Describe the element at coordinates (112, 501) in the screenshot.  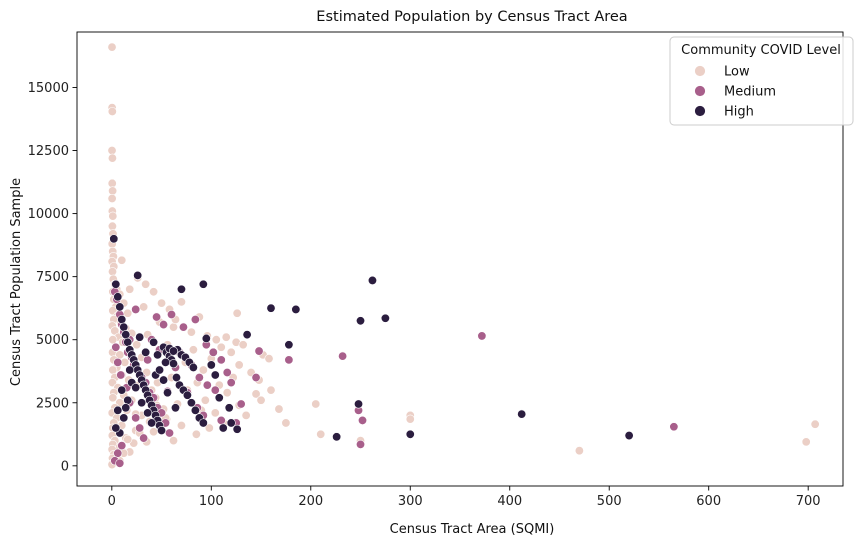
I see `x-tick-label: 0` at that location.